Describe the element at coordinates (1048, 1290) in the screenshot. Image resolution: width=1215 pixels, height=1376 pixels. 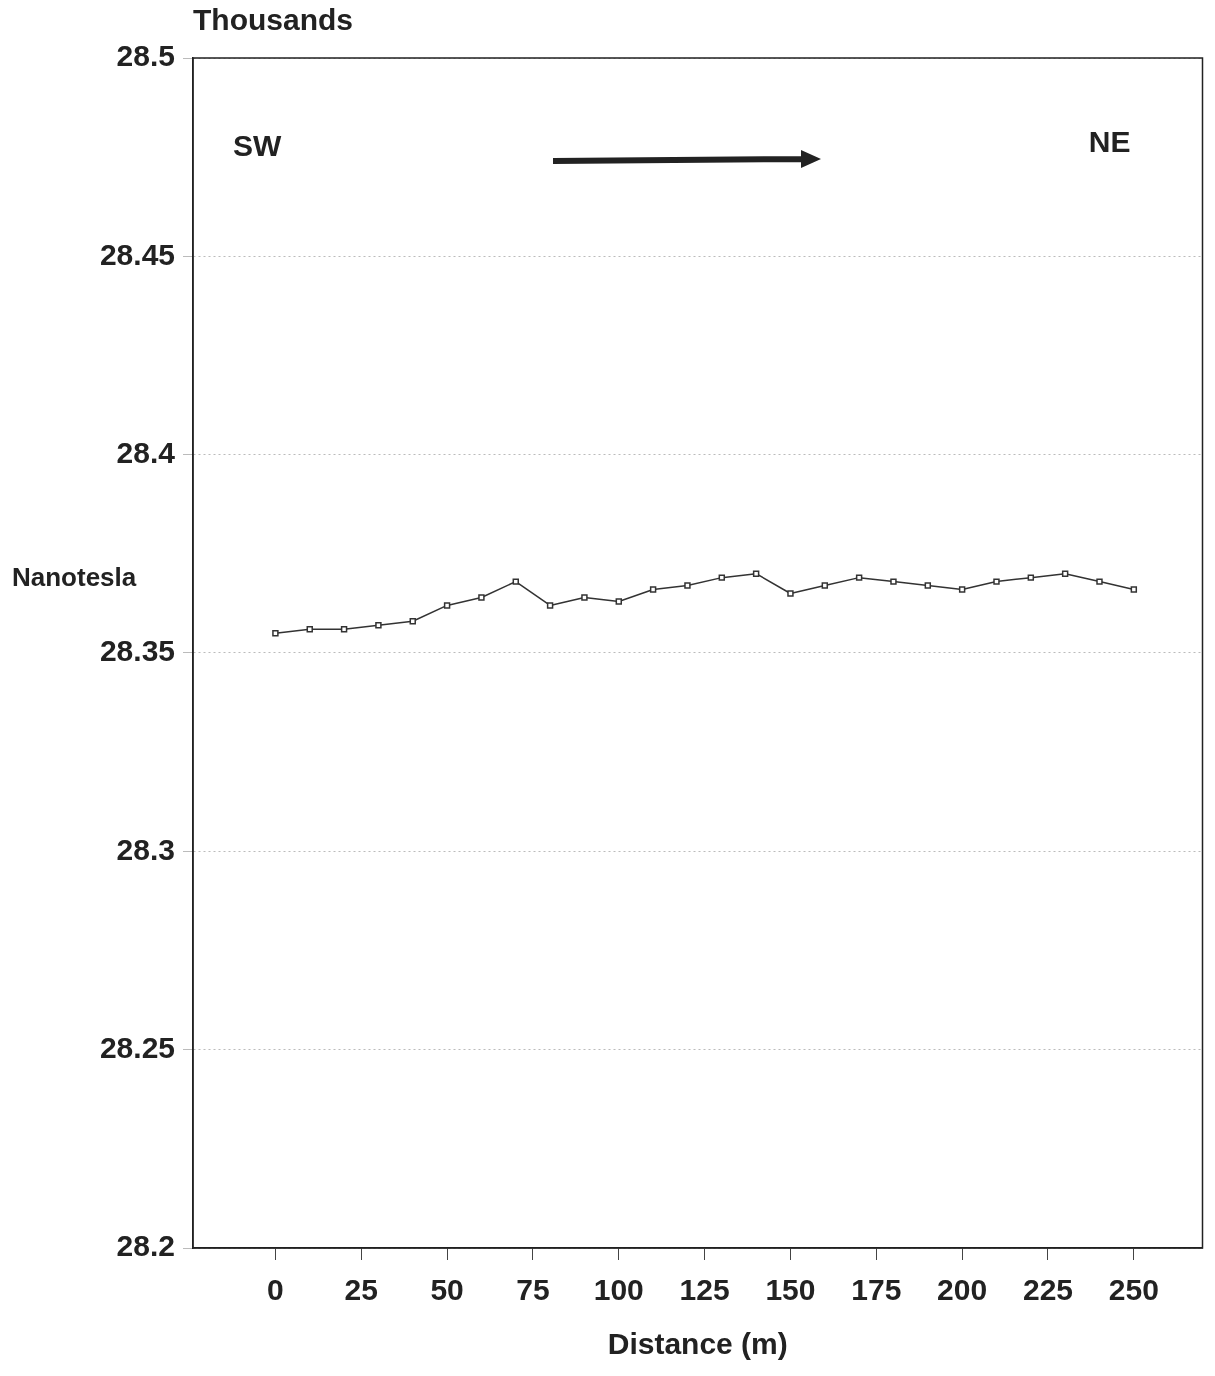
I see `x-tick-label: 225` at that location.